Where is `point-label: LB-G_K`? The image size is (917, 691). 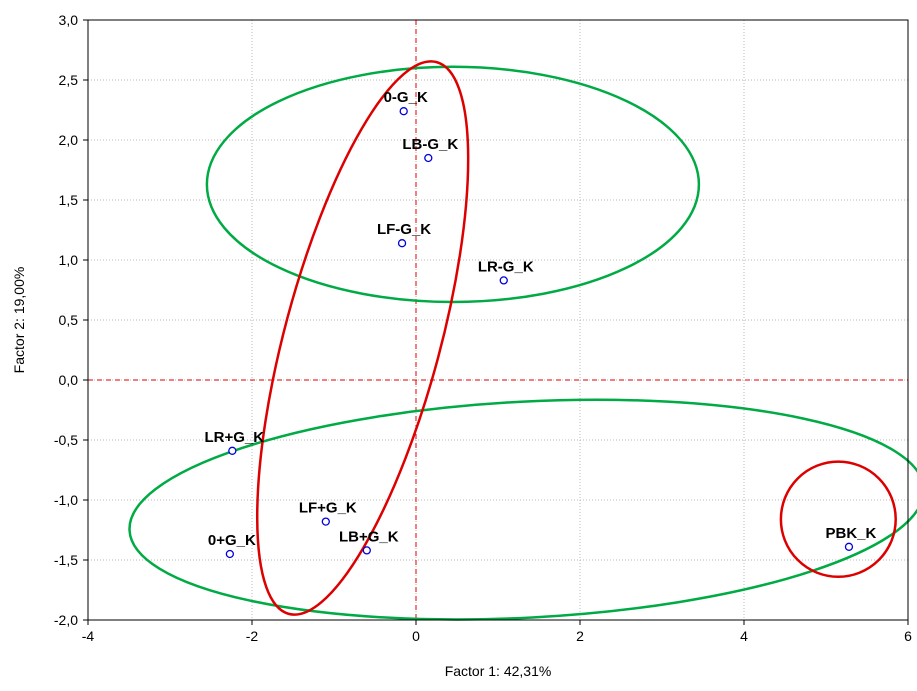 point-label: LB-G_K is located at coordinates (430, 144).